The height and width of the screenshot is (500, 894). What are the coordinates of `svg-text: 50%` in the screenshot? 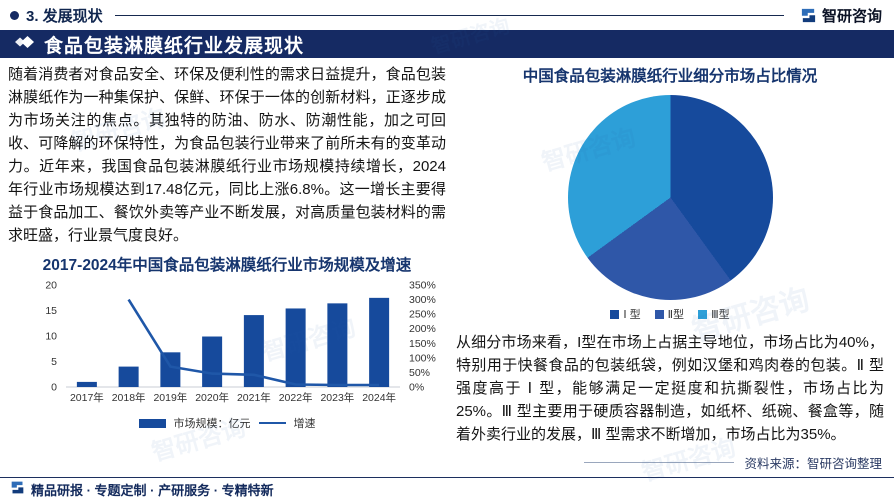 It's located at (419, 373).